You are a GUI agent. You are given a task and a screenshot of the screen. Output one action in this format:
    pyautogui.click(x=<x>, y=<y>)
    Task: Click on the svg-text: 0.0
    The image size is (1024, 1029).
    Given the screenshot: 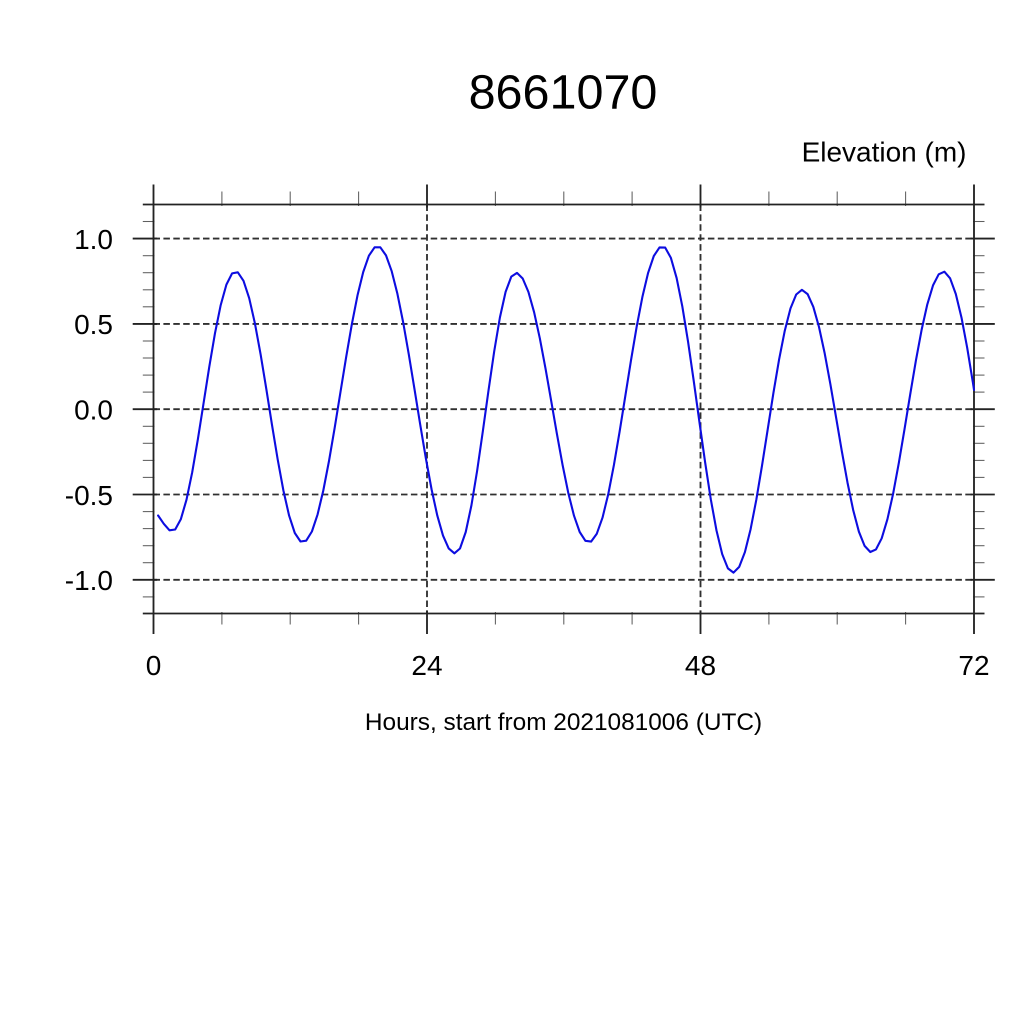 What is the action you would take?
    pyautogui.click(x=93, y=410)
    